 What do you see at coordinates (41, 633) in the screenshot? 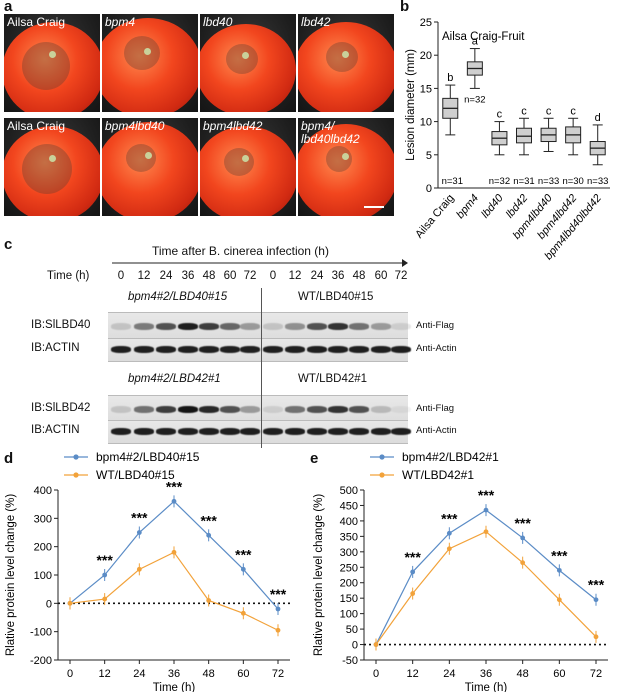
I see `y-tick-label: -100` at bounding box center [41, 633].